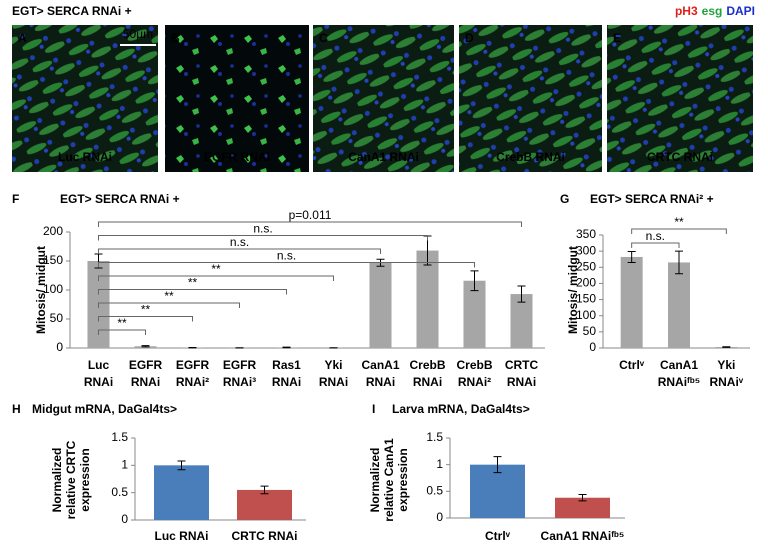 The height and width of the screenshot is (547, 768). Describe the element at coordinates (85, 157) in the screenshot. I see `panel-label: Luc RNAi` at that location.